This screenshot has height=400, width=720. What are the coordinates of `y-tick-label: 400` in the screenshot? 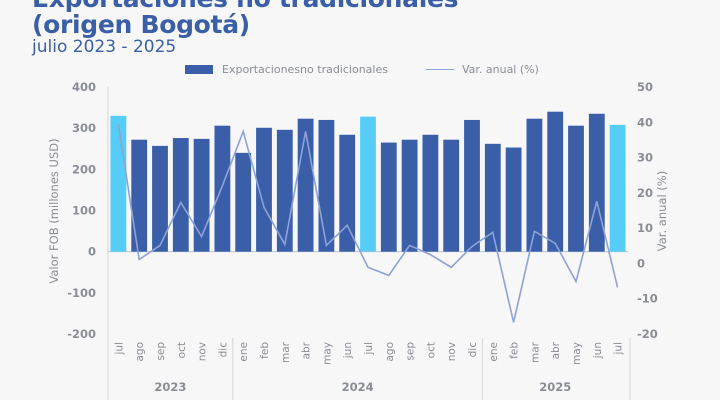 It's located at (84, 87).